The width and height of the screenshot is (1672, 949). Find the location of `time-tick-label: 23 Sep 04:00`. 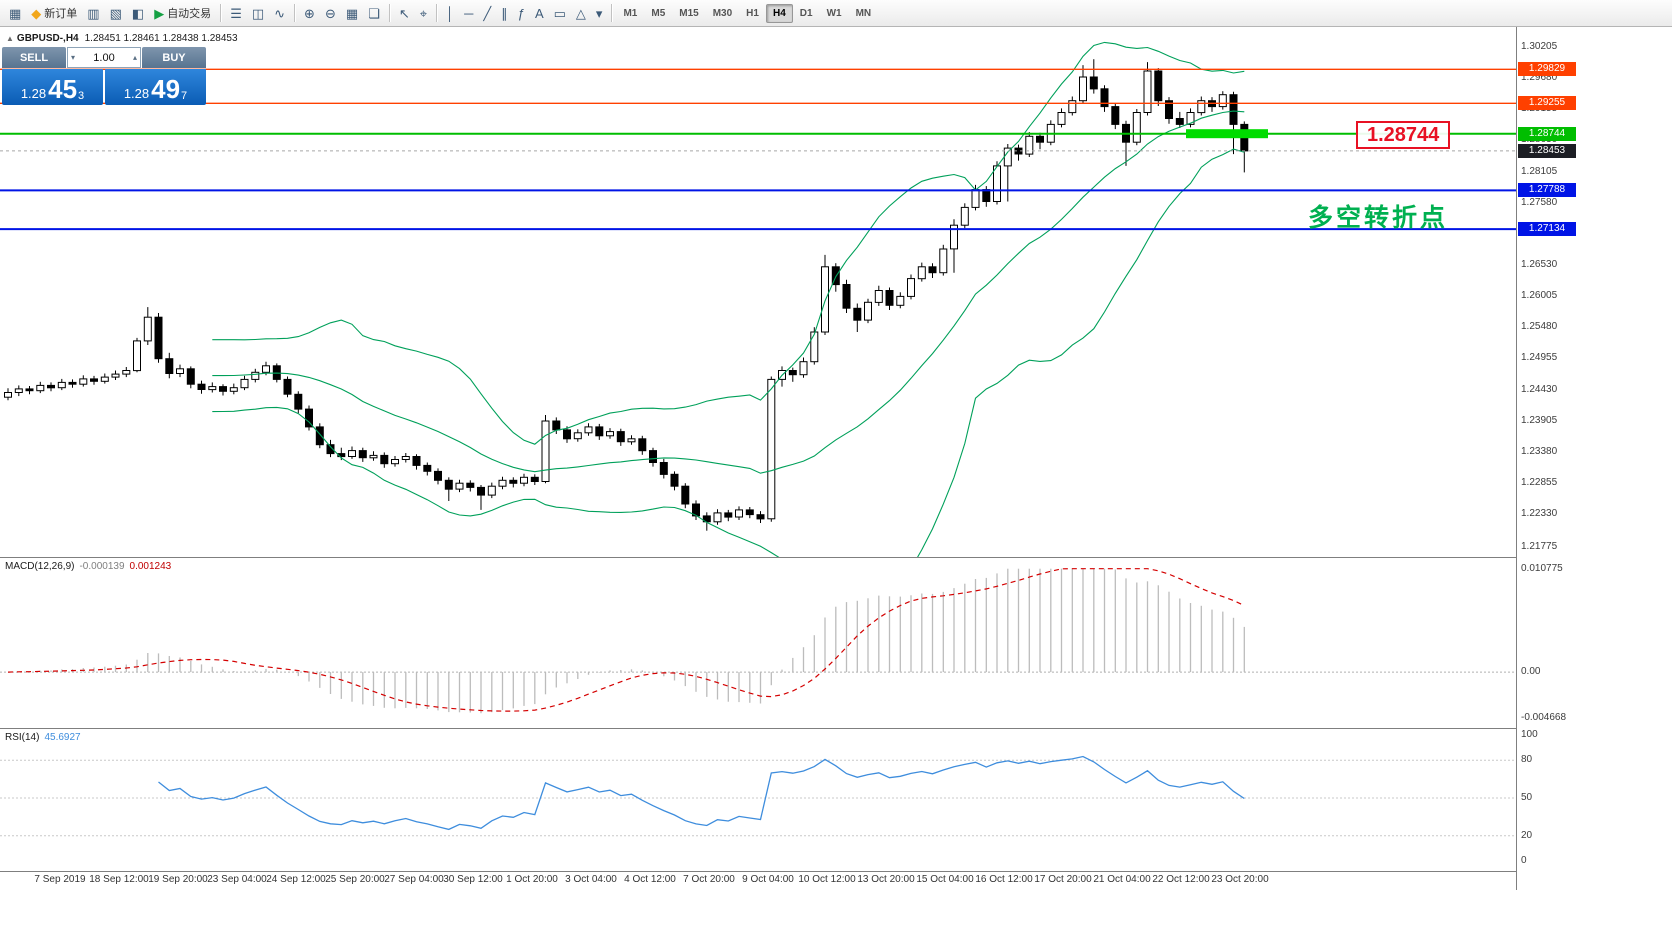

time-tick-label: 23 Sep 04:00 is located at coordinates (237, 879).